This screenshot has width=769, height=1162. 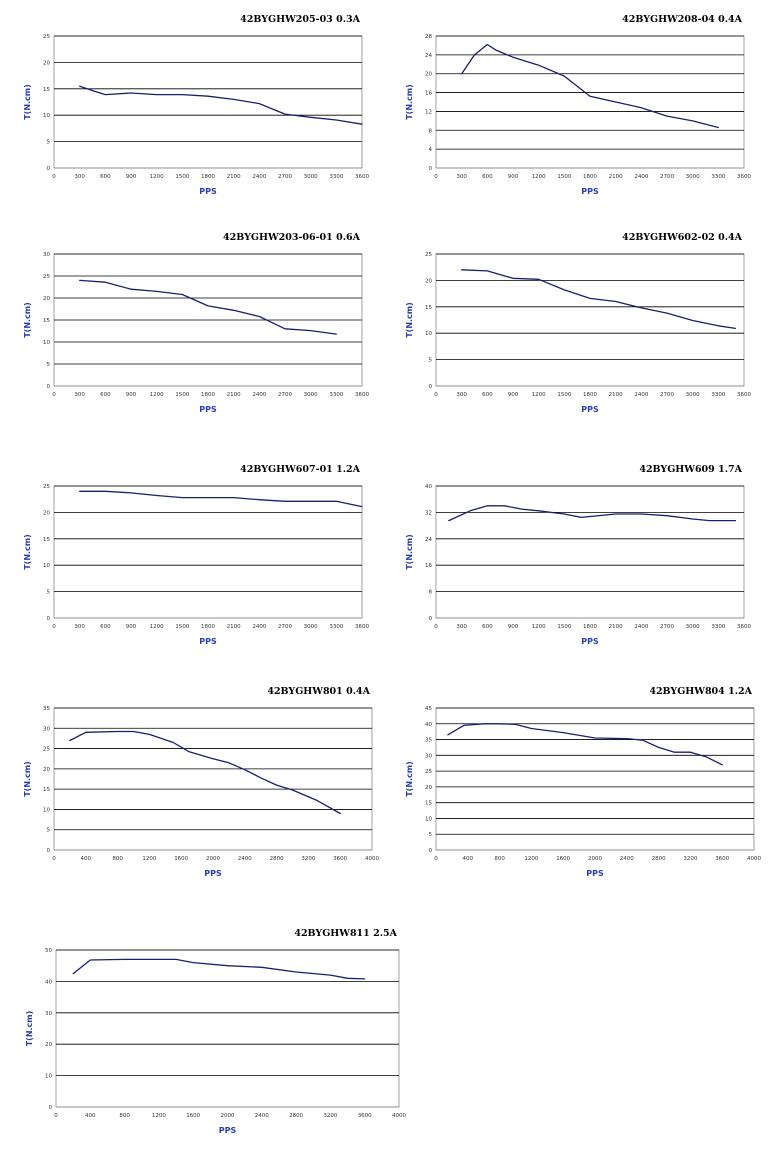 I want to click on y-tick-label: 12, so click(x=428, y=112).